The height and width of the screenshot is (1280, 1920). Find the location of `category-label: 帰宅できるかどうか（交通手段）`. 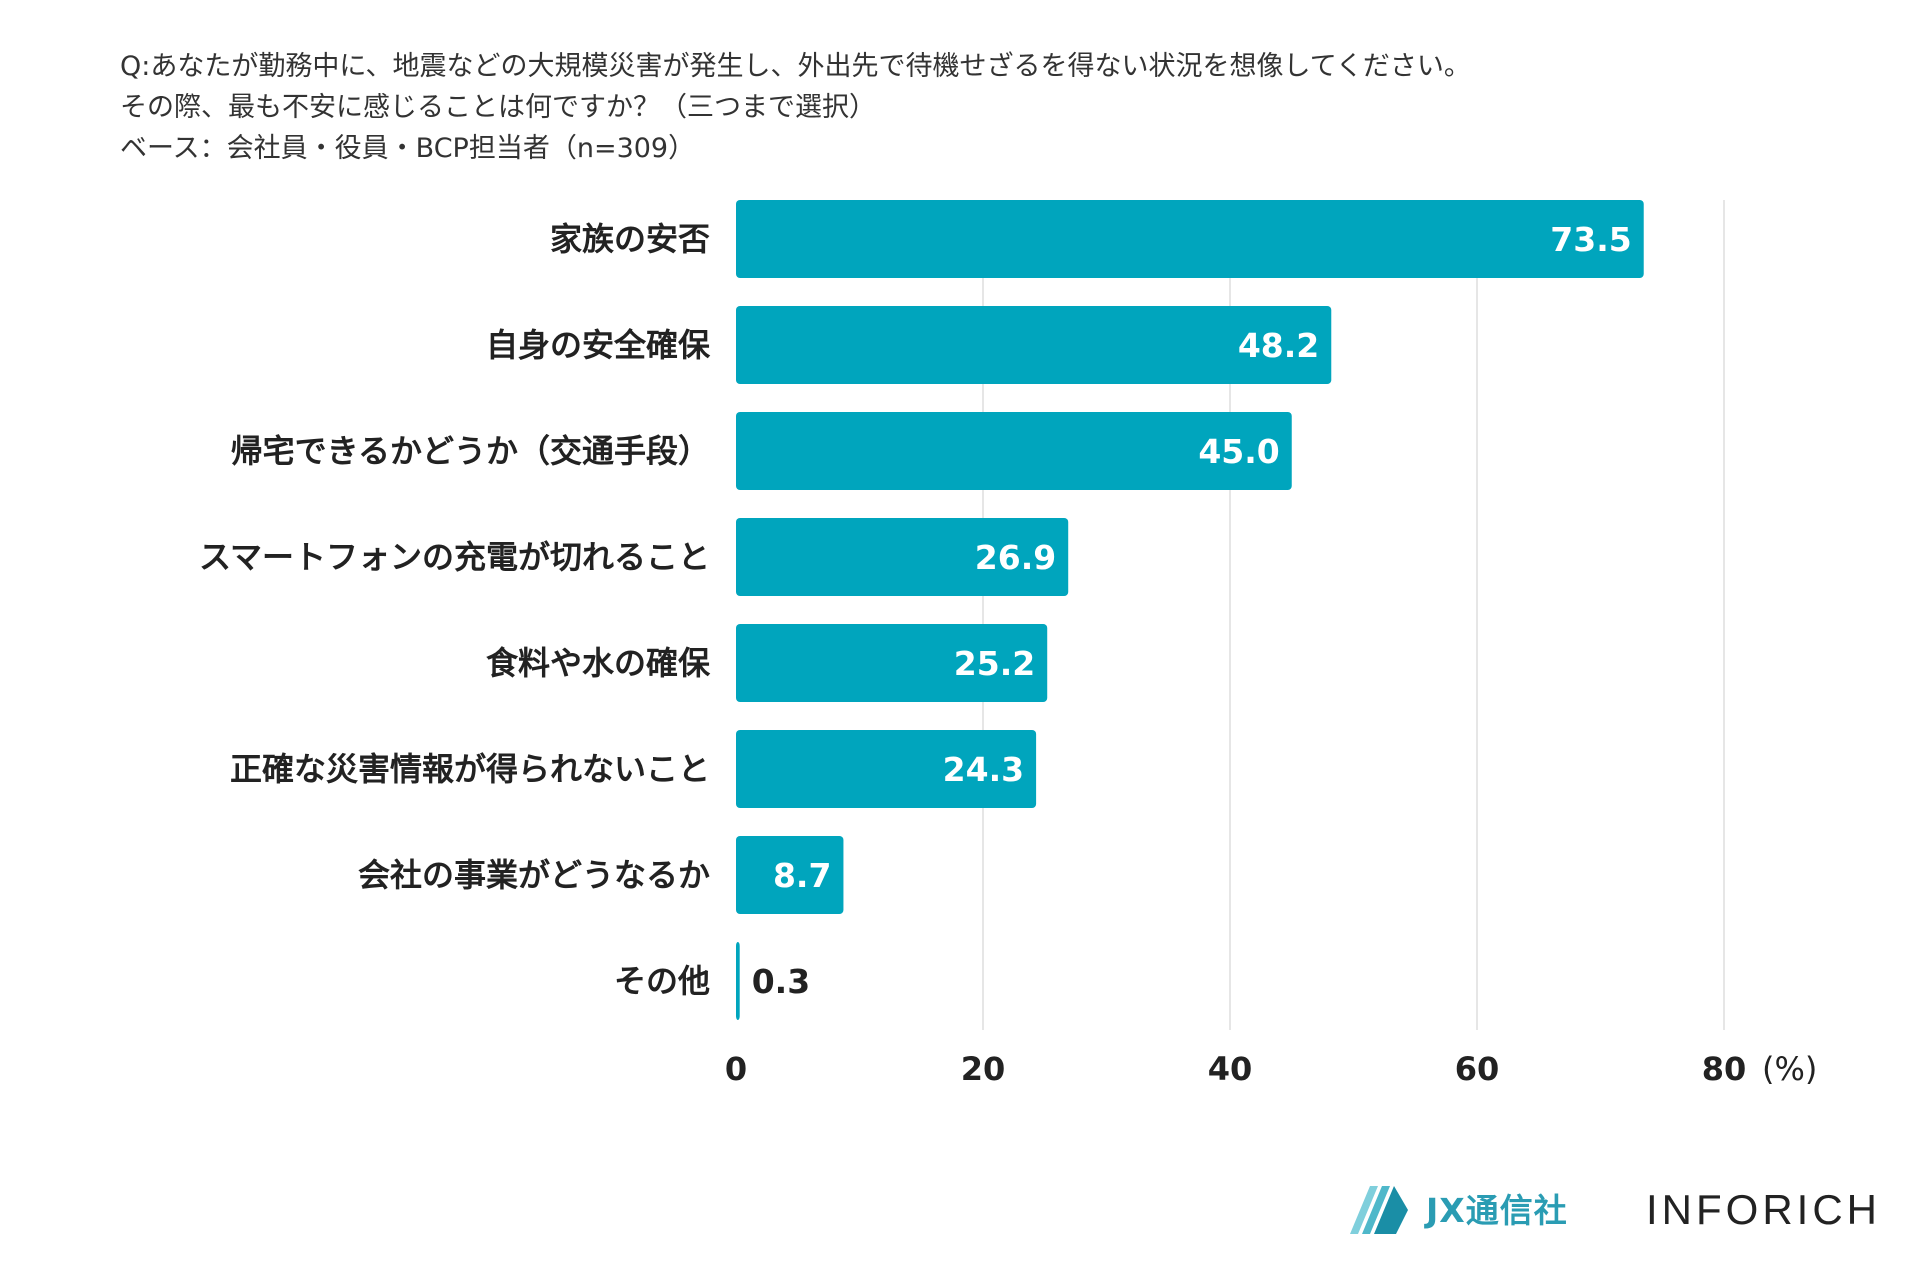

category-label: 帰宅できるかどうか（交通手段） is located at coordinates (470, 451).